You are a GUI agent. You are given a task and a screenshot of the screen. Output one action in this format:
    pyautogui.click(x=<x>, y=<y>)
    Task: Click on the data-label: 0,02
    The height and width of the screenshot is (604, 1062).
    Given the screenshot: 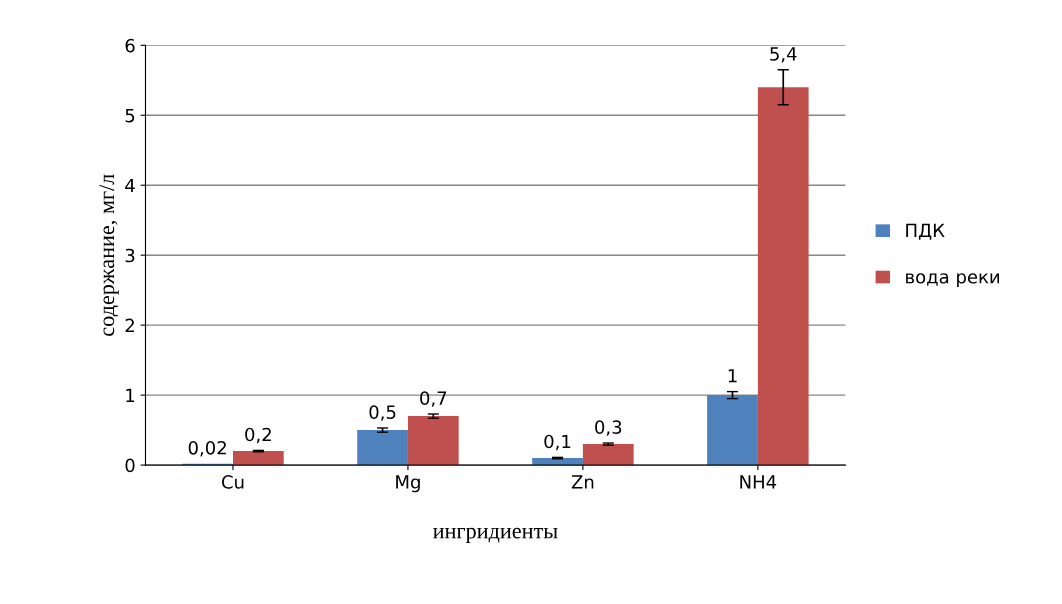 What is the action you would take?
    pyautogui.click(x=207, y=448)
    